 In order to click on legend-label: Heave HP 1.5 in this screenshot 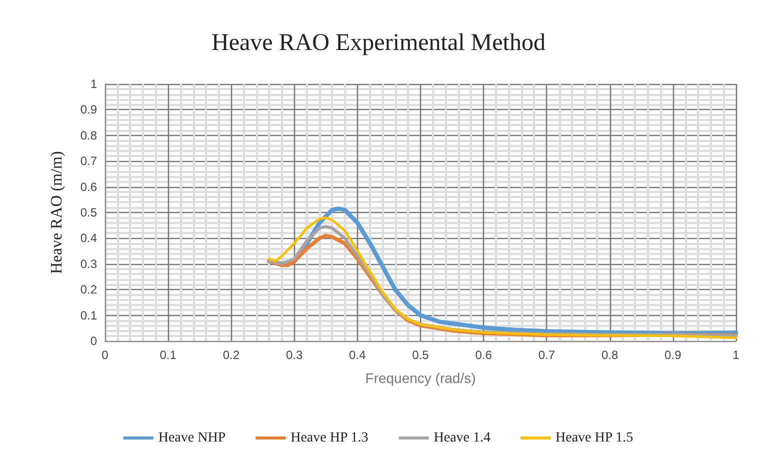, I will do `click(595, 438)`.